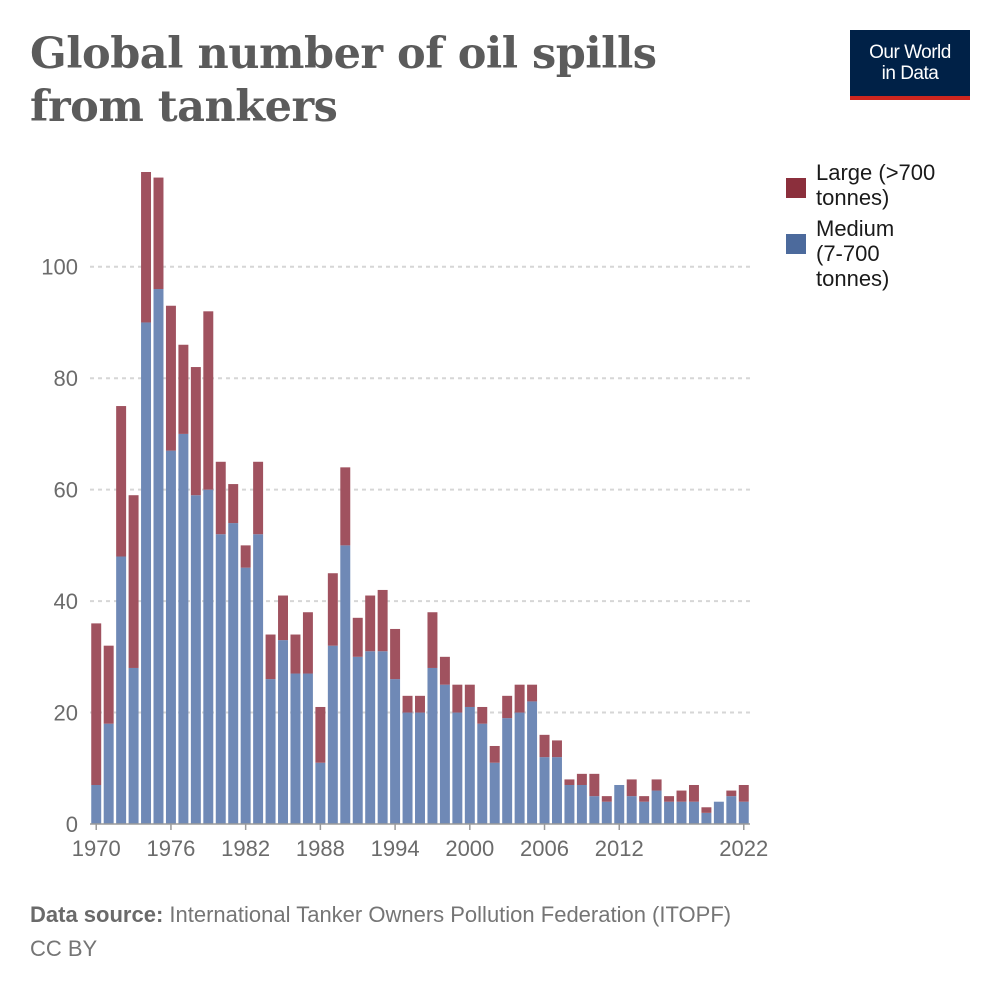  I want to click on license: CC BY, so click(64, 948).